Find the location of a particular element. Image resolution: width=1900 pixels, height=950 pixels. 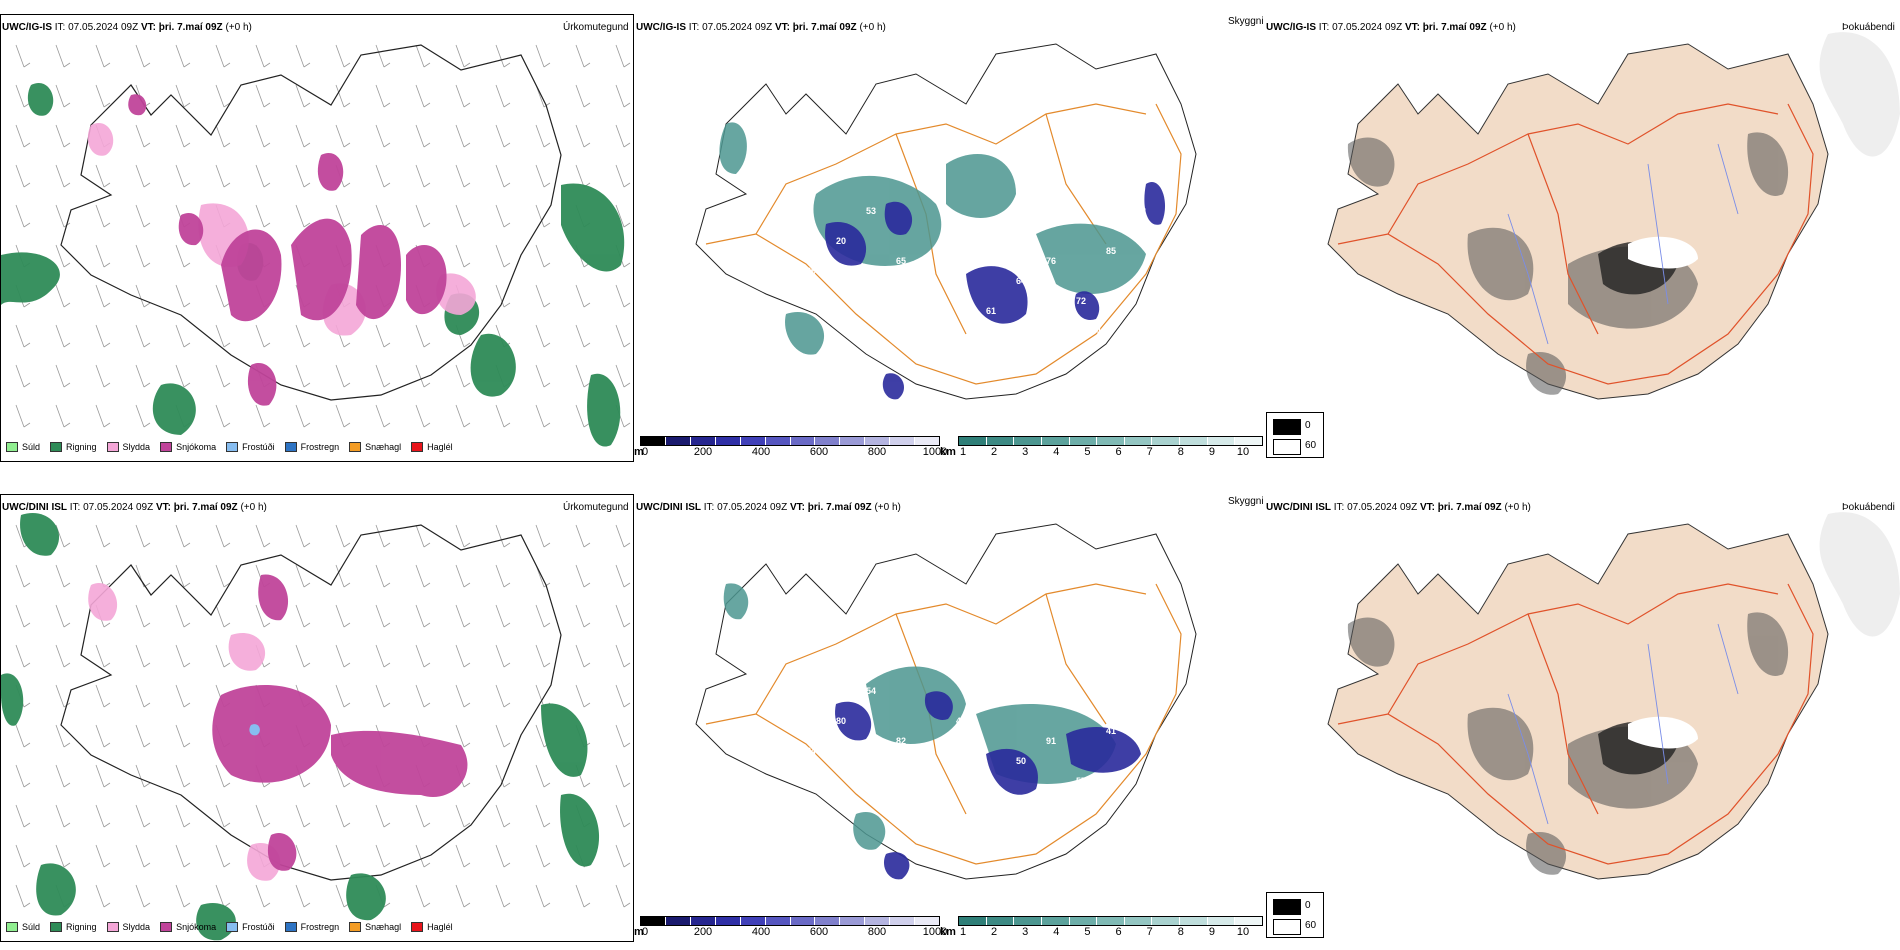

legend-label: Haglél is located at coordinates (440, 447).